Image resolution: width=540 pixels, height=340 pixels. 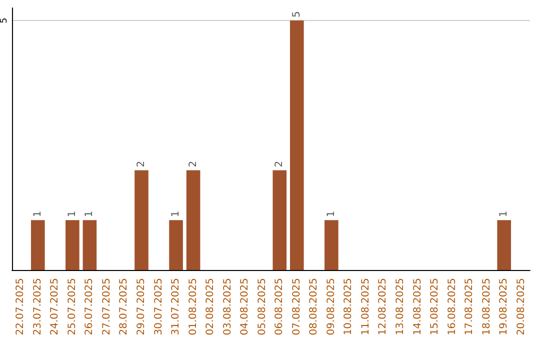 What do you see at coordinates (452, 307) in the screenshot?
I see `x-tick-label: 16.08.2025` at bounding box center [452, 307].